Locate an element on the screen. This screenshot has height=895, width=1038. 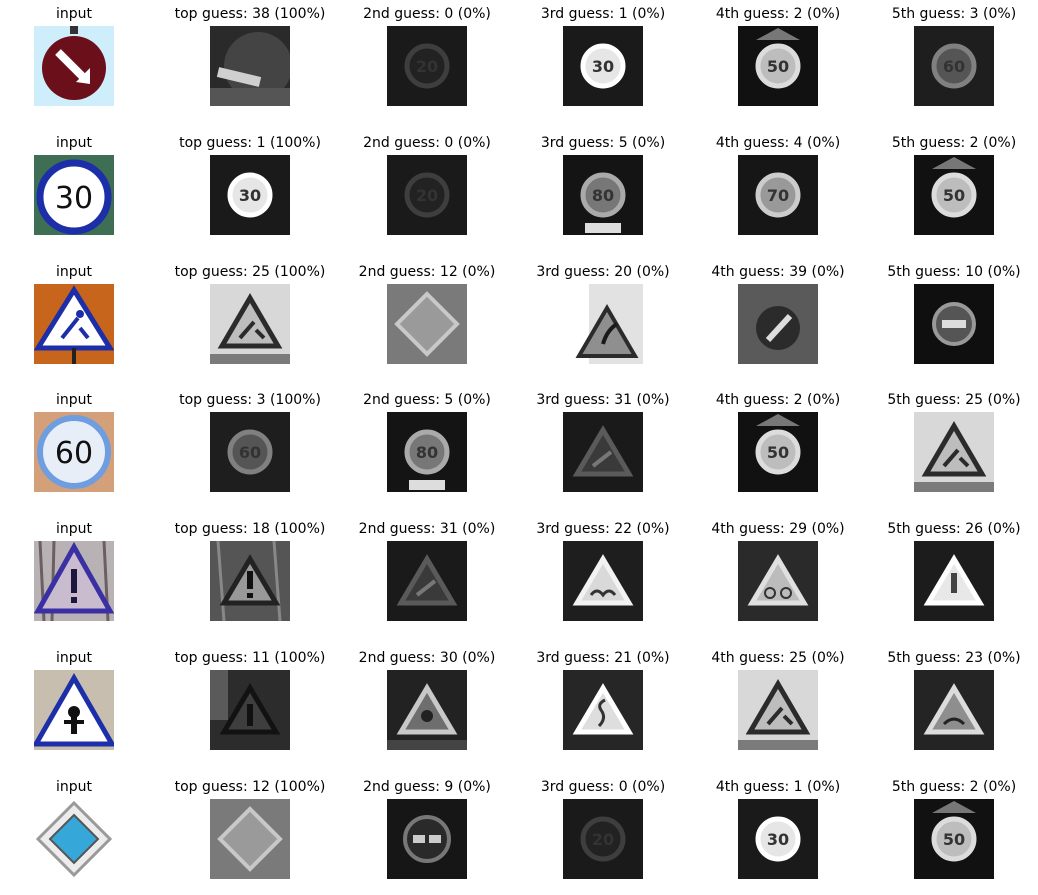
input-speed-limit-30-image: 30 is located at coordinates (74, 195).